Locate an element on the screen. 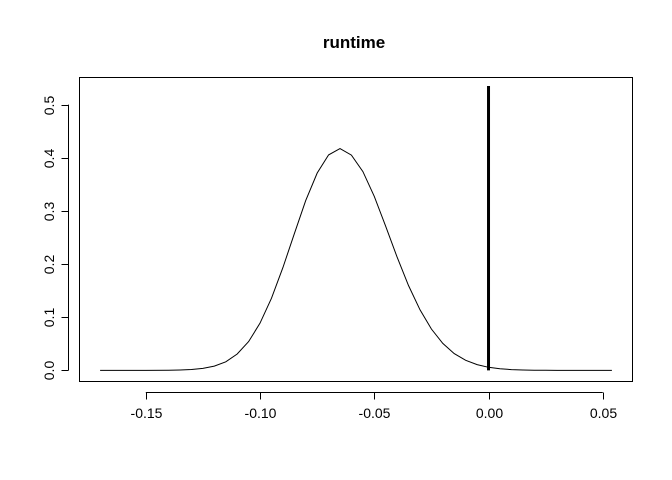 The width and height of the screenshot is (672, 480). x-axis: -0.15 -0.10 -0.05 0.00 0.05 is located at coordinates (374, 406).